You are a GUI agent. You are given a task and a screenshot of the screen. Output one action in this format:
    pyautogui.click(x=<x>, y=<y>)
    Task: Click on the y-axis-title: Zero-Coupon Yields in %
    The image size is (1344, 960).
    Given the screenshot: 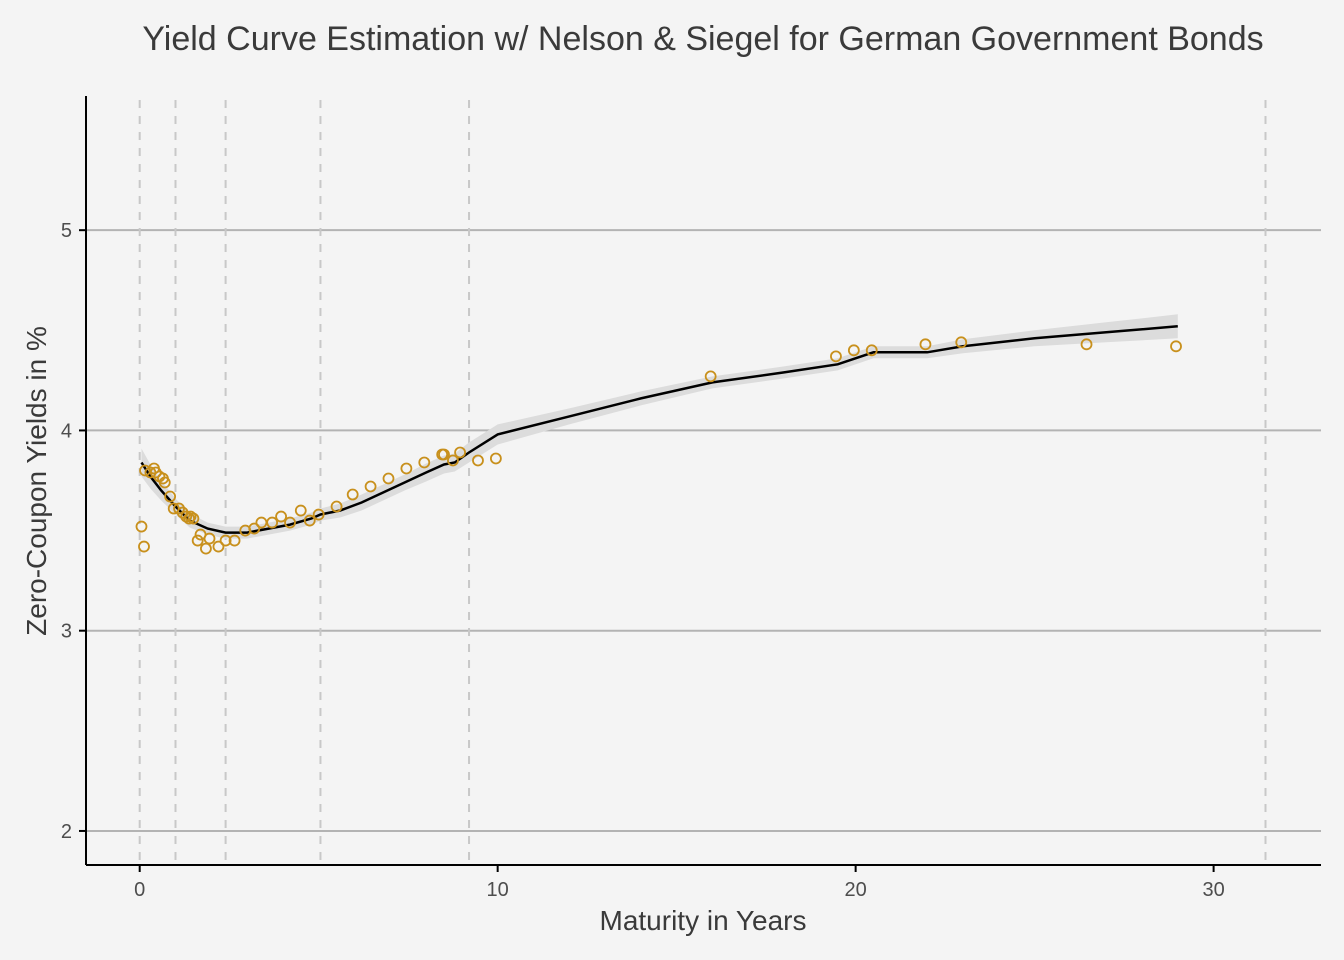 What is the action you would take?
    pyautogui.click(x=36, y=481)
    